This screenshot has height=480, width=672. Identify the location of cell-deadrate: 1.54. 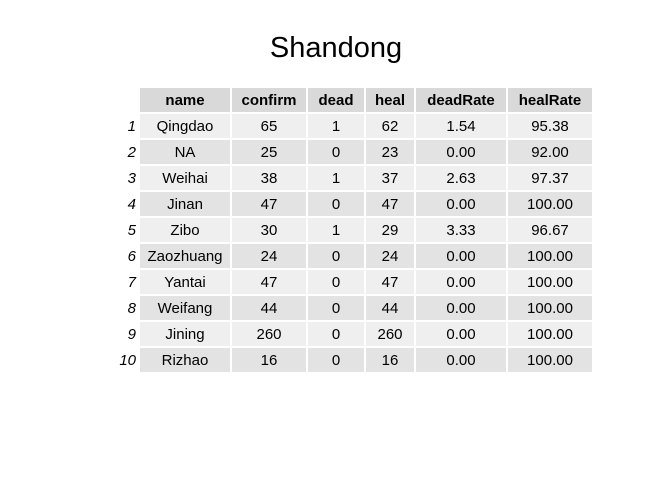
(461, 126).